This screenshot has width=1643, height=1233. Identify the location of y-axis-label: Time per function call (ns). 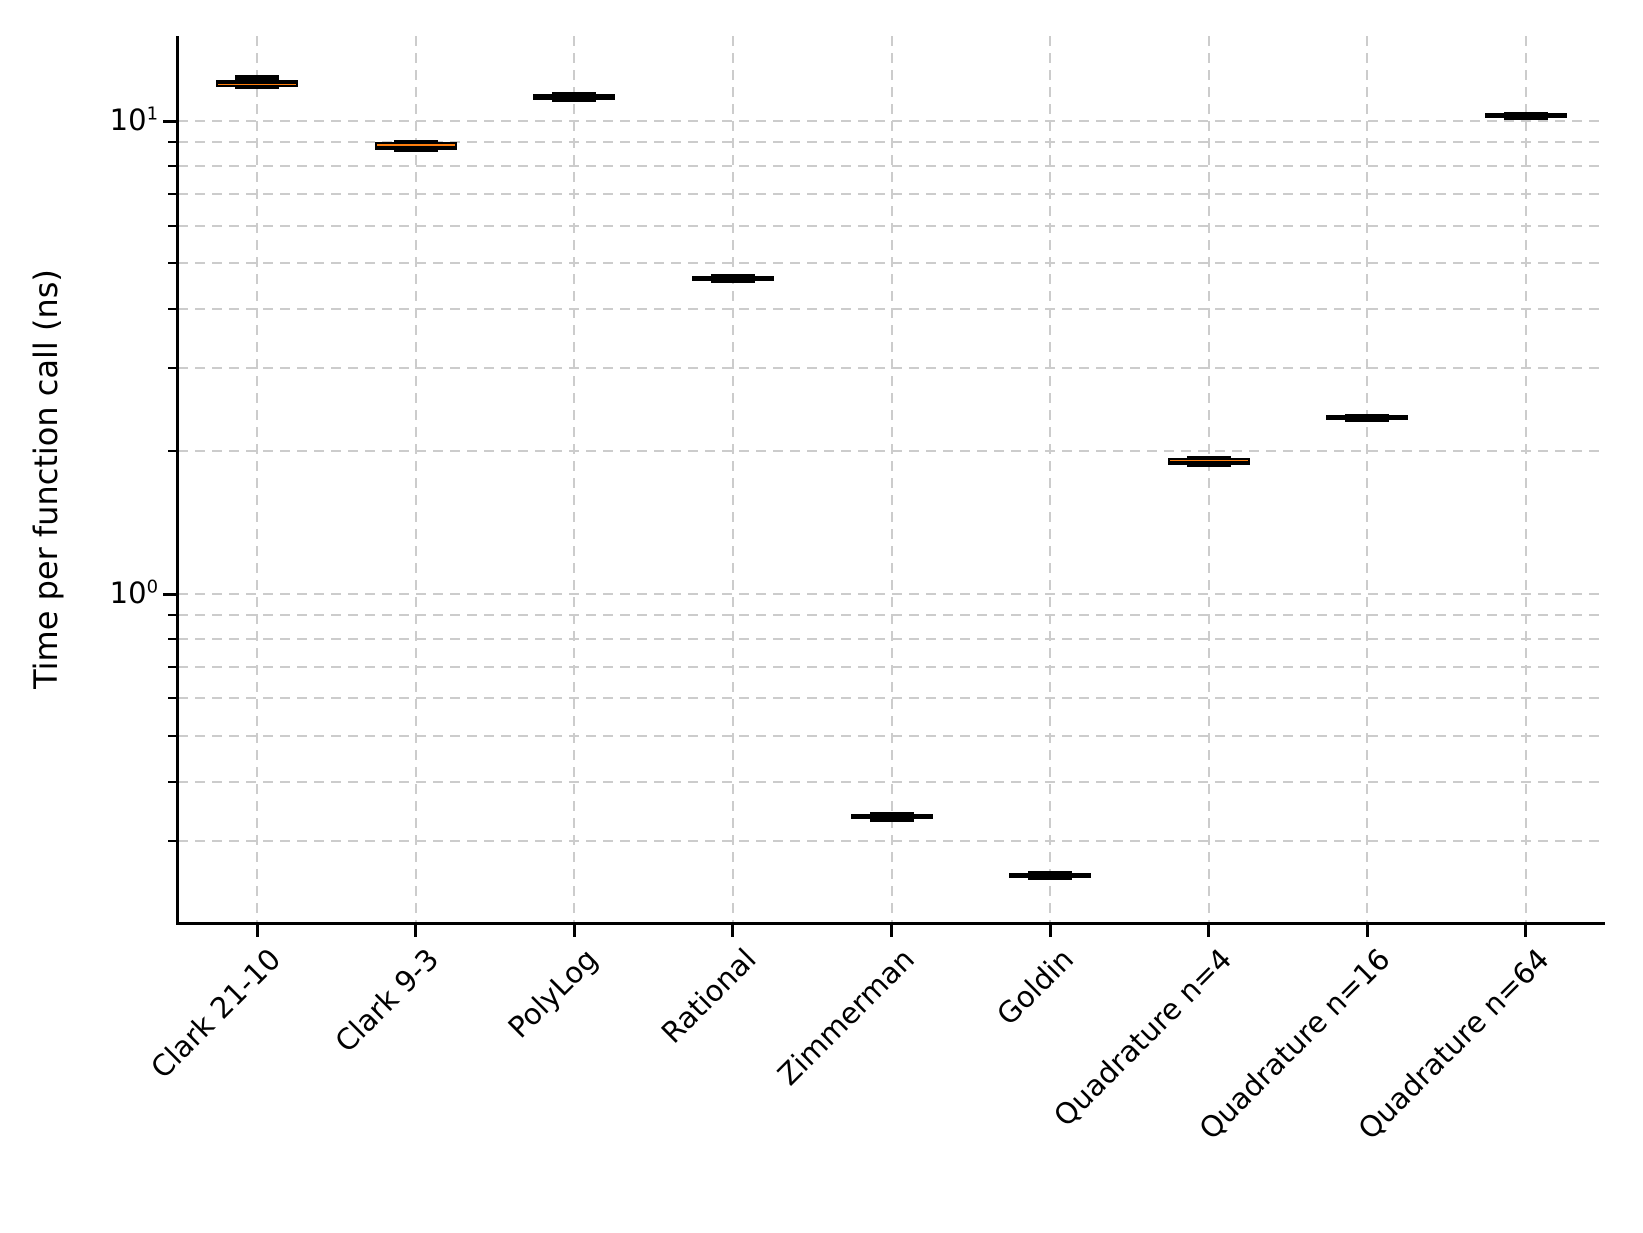
(46, 479).